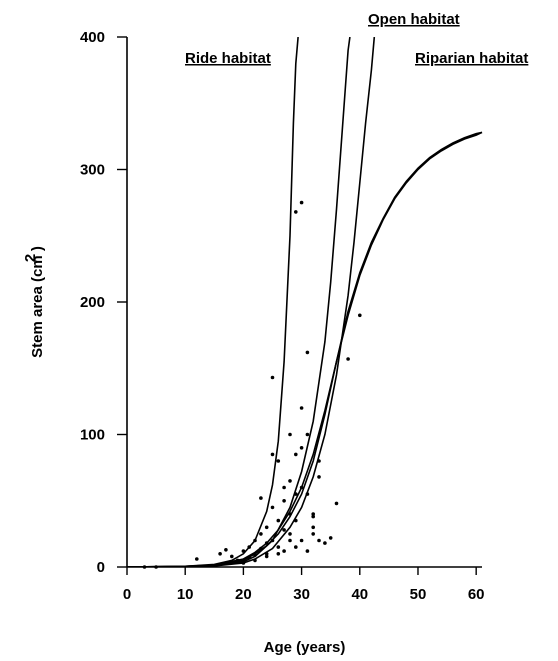 The width and height of the screenshot is (558, 661). I want to click on y-tick-label: 300, so click(92, 170).